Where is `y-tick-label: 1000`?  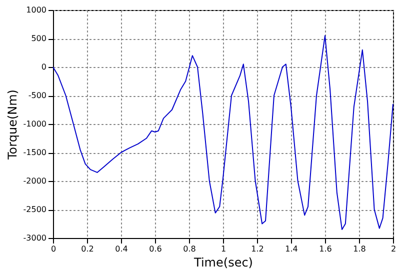
y-tick-label: 1000 is located at coordinates (36, 10).